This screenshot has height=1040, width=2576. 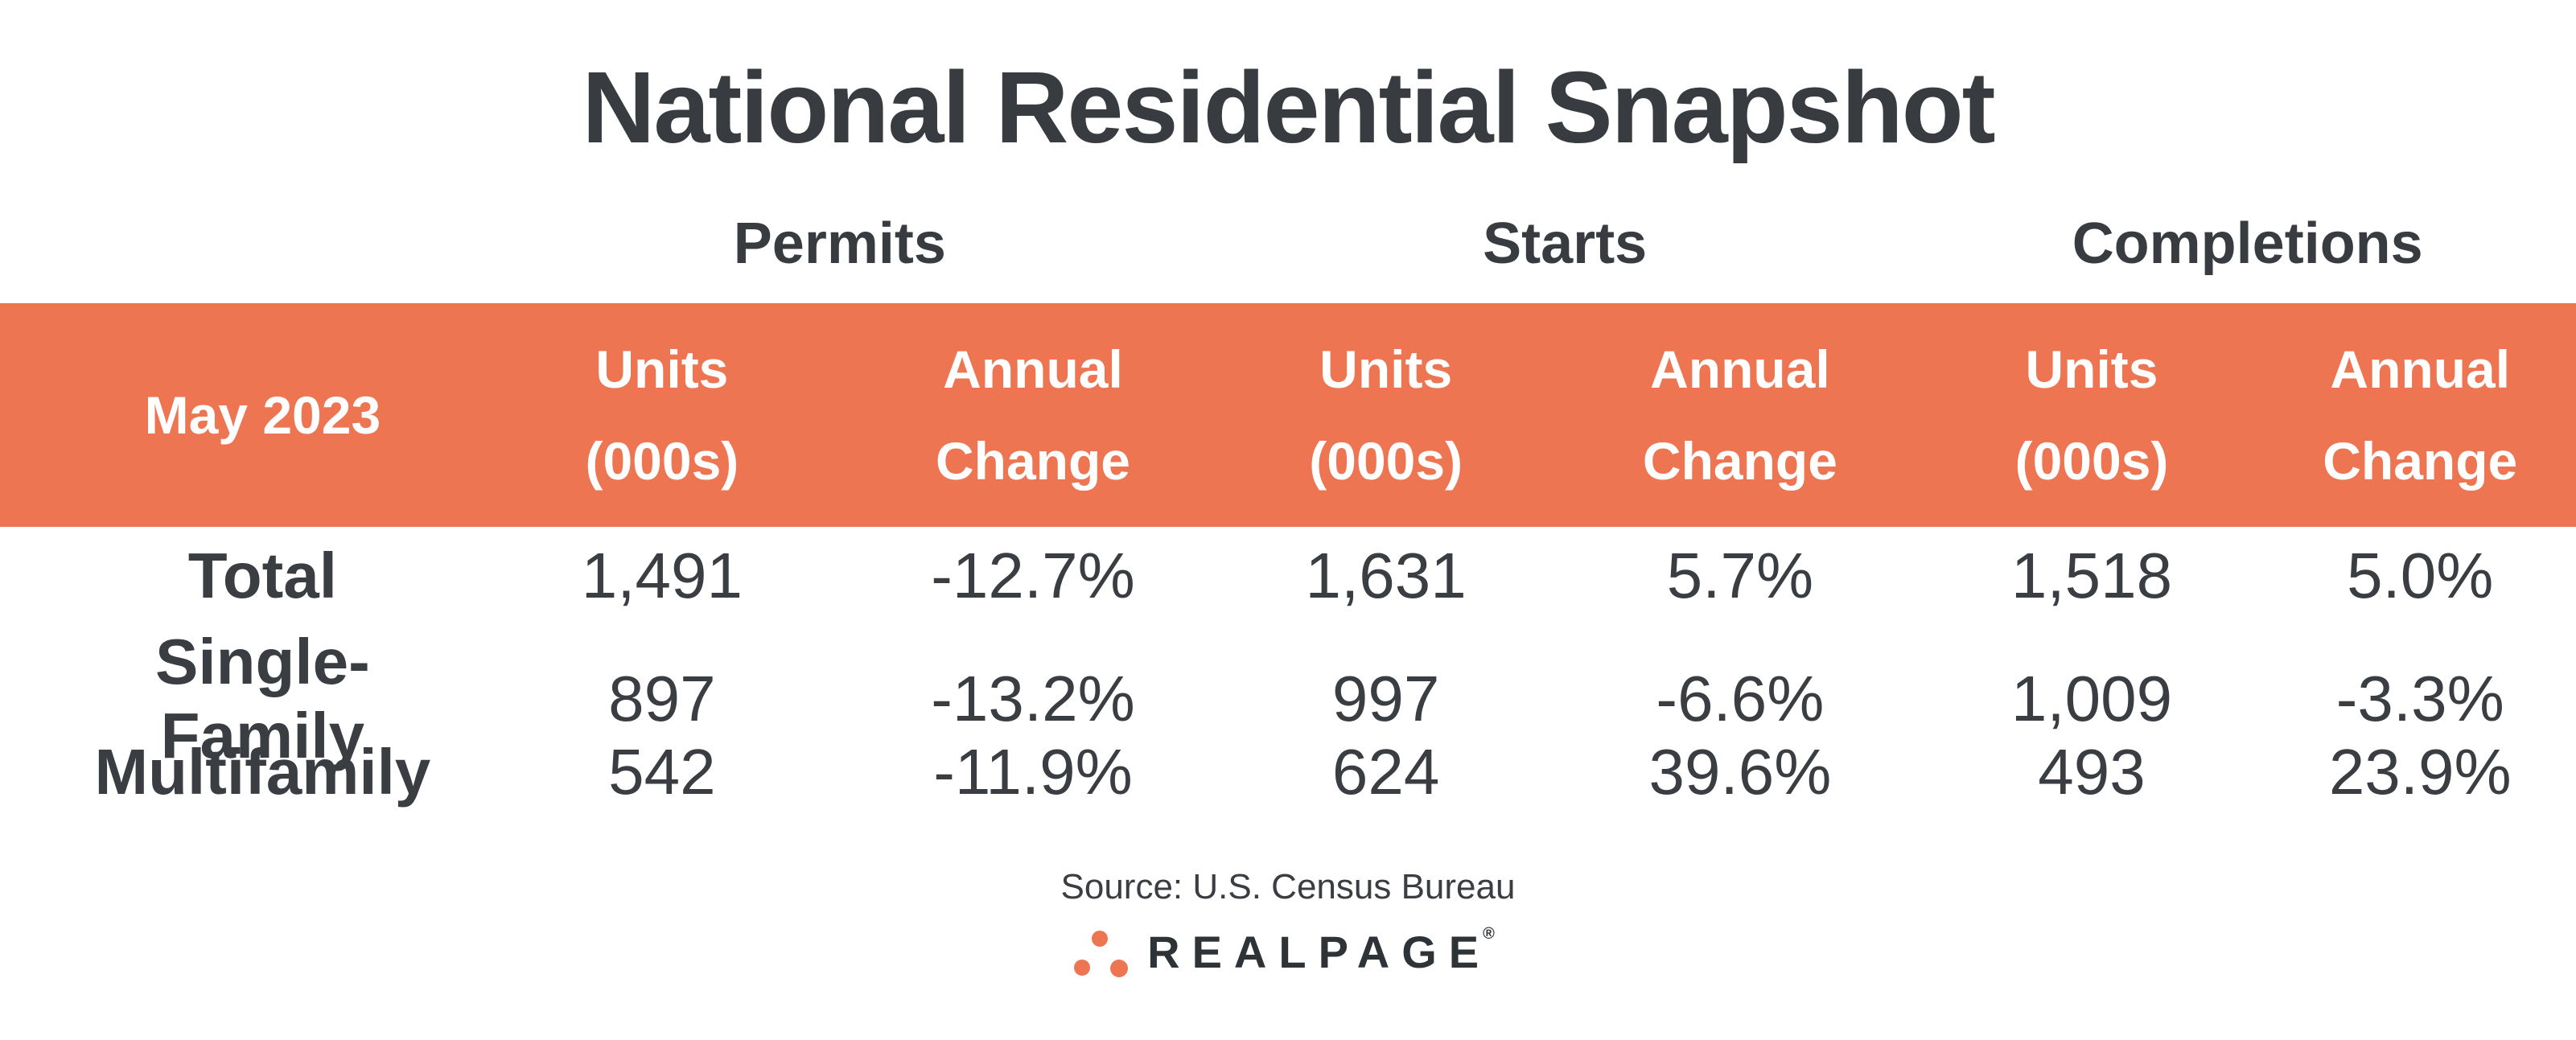 What do you see at coordinates (1740, 698) in the screenshot?
I see `cell-starts-change: -6.6%` at bounding box center [1740, 698].